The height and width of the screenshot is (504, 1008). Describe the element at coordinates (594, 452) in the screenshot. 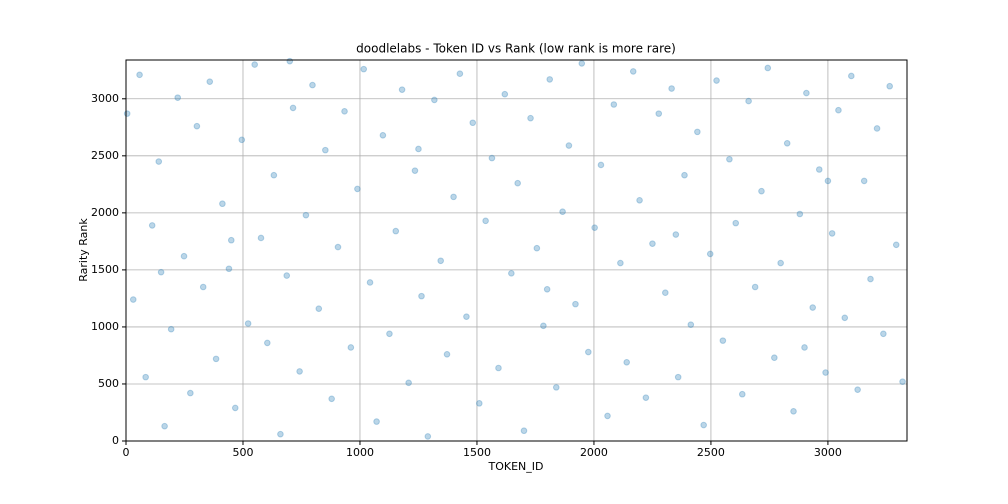

I see `x-tick-label: 2000` at that location.